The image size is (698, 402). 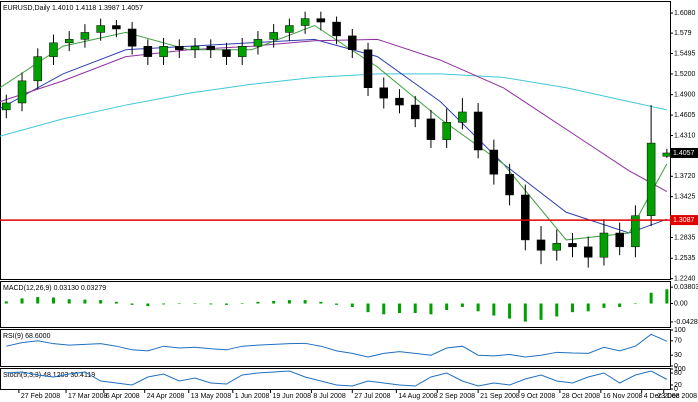 What do you see at coordinates (457, 396) in the screenshot?
I see `x-tick-label: 2 Sep 2008` at bounding box center [457, 396].